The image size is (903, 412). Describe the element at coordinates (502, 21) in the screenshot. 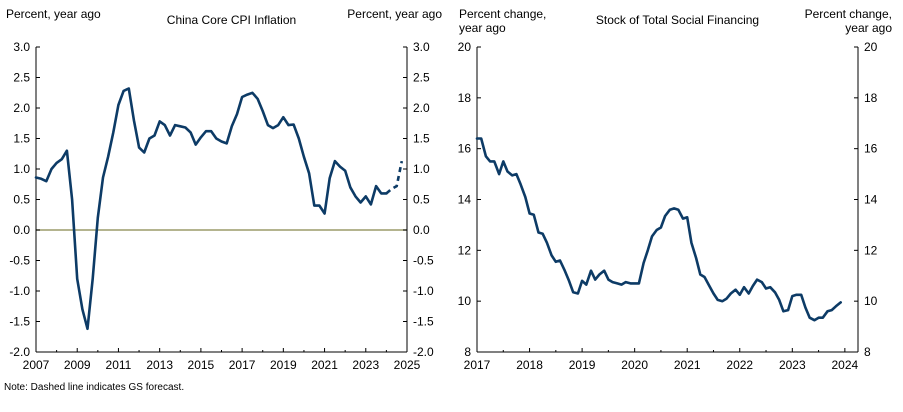

I see `tsf-left-unit-label: Percent change, year ago` at that location.